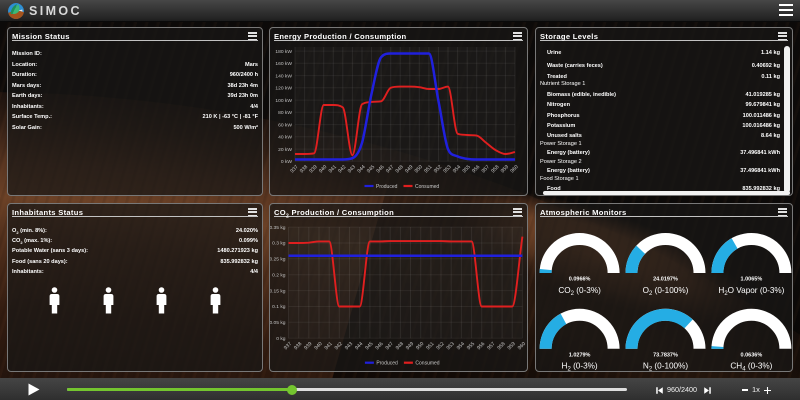 This screenshot has width=800, height=400. Describe the element at coordinates (579, 291) in the screenshot. I see `svg-text: CO2 (0-3%)` at that location.